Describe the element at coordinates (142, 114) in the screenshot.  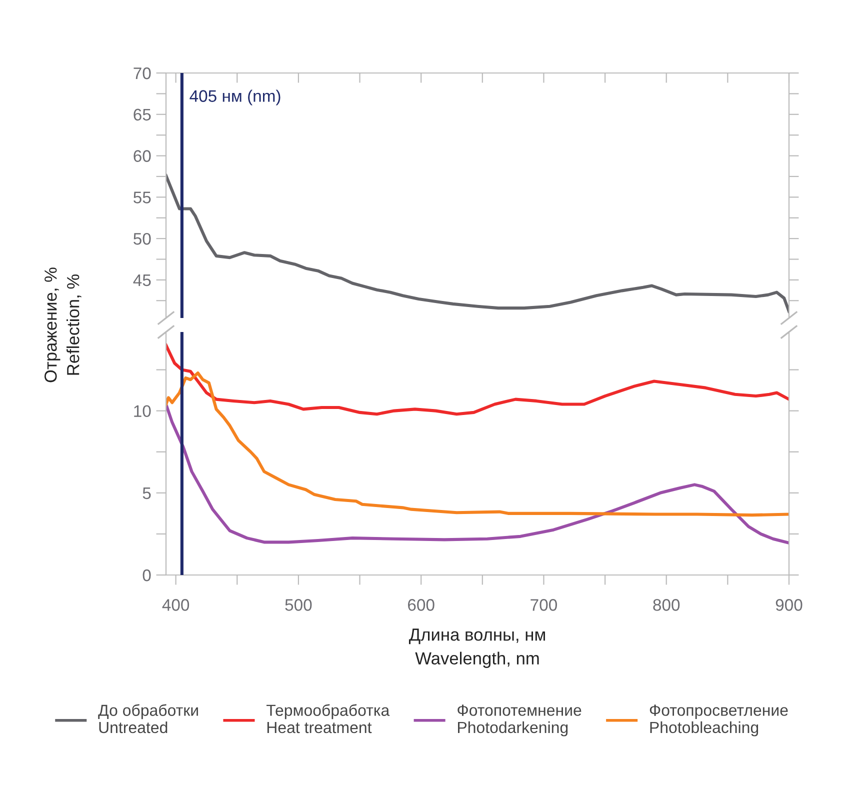
I see `y-tick-label: 65` at that location.